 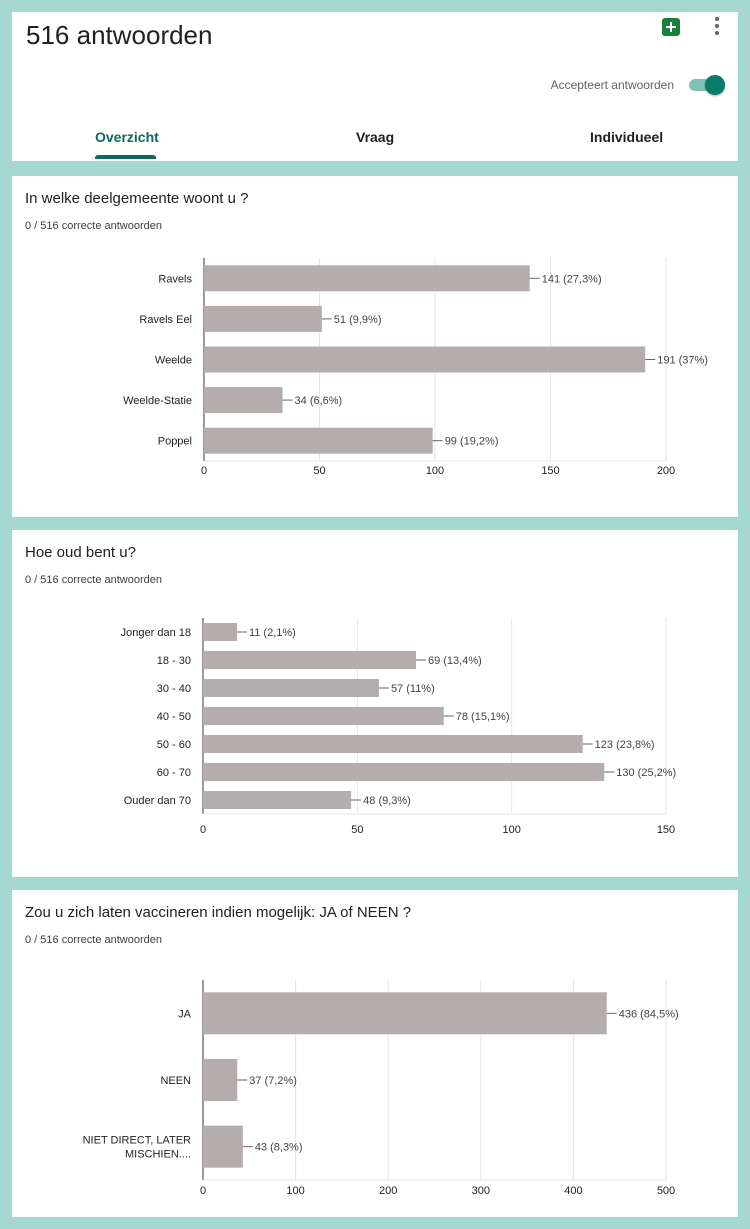 I want to click on data-label: 130 (25,2%), so click(x=646, y=773).